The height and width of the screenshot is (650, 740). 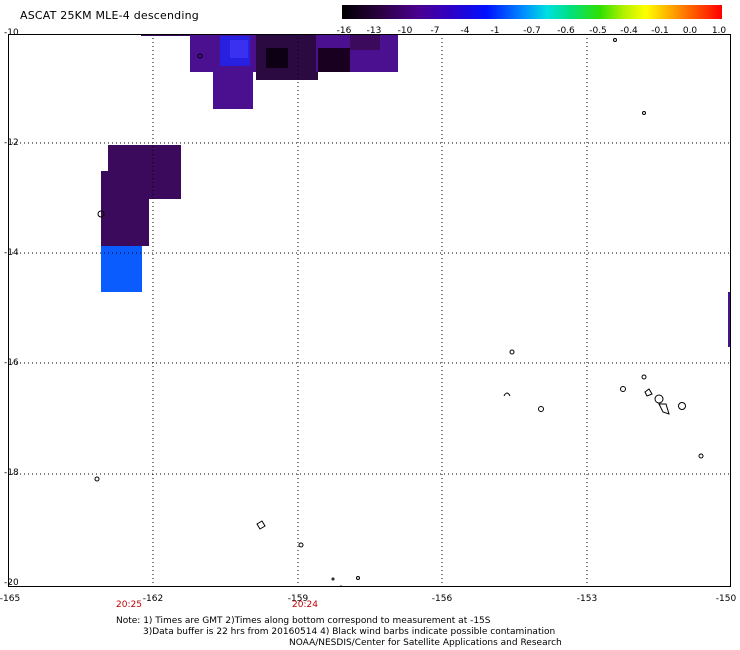 I want to click on colorbar-tick: -0.1, so click(x=660, y=31).